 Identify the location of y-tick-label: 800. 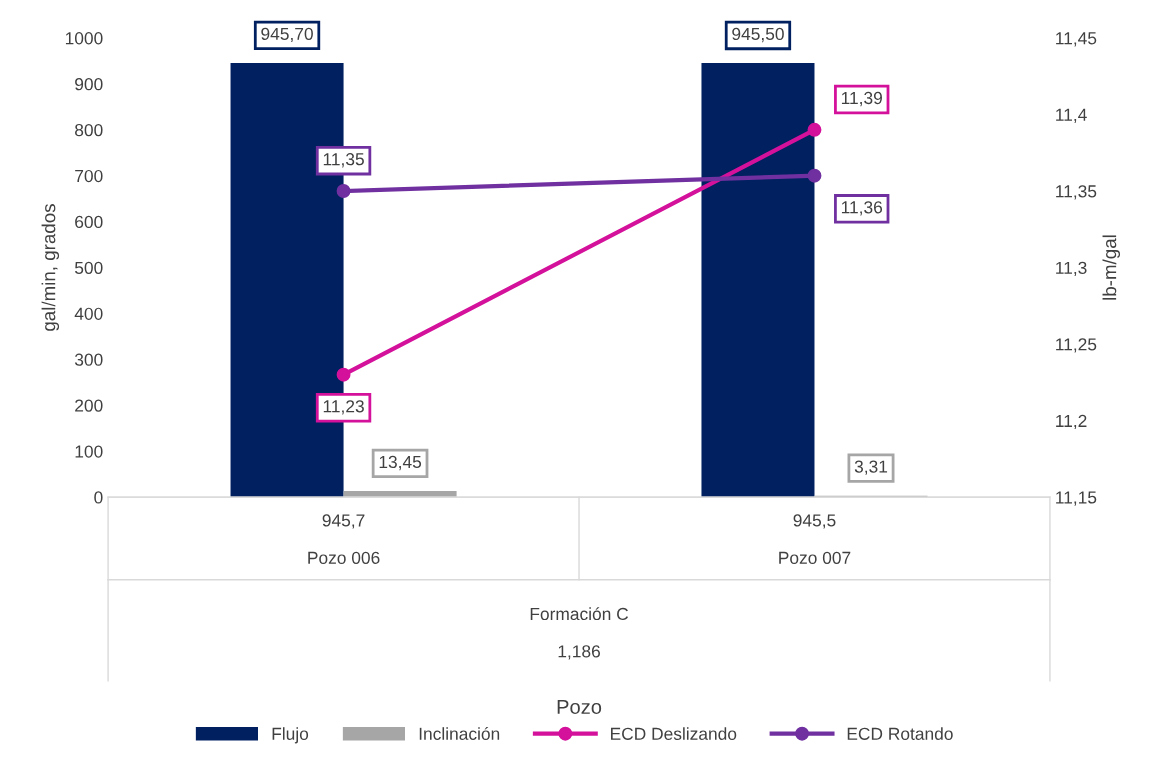
(89, 130).